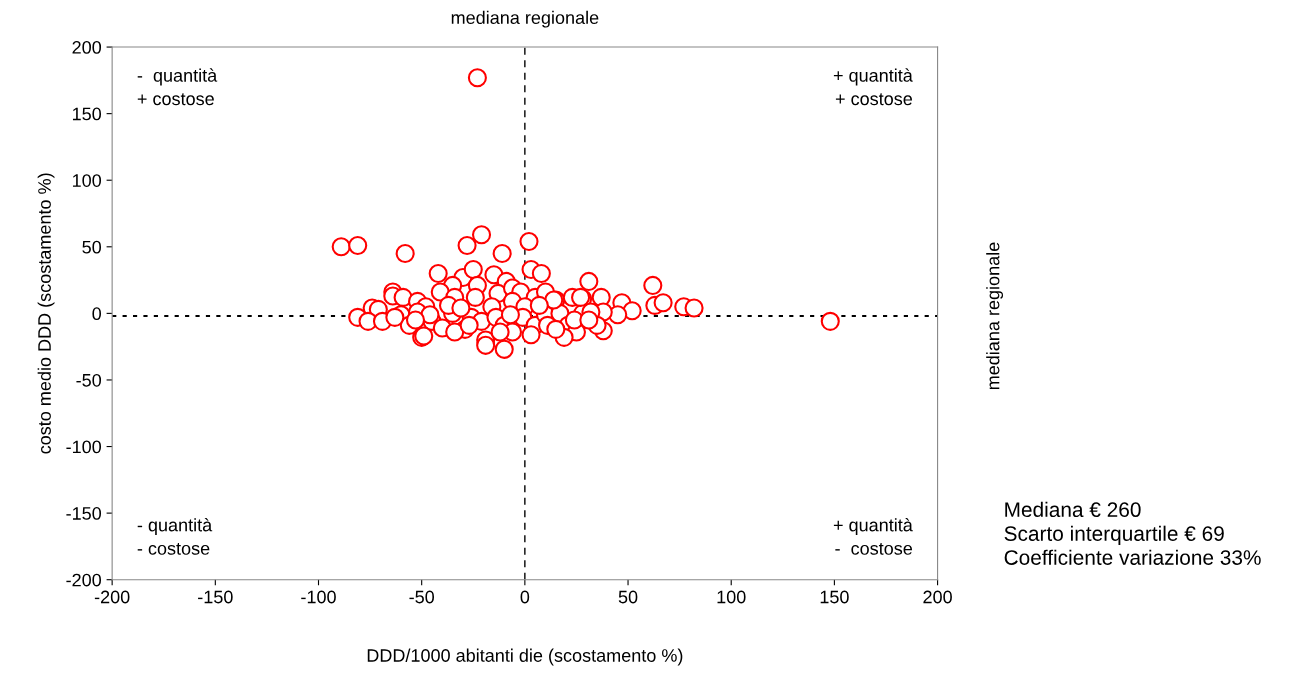 The width and height of the screenshot is (1304, 682). I want to click on text: Mediana € 260 Scarto interquartile € 69 Coefficiente variazione 33%, so click(1132, 533).